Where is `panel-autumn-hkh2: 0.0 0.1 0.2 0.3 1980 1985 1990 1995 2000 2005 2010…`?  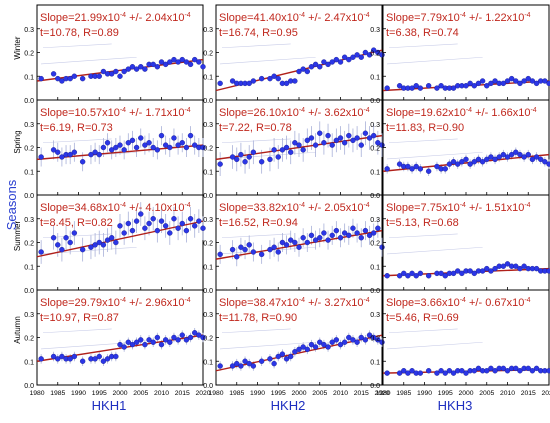
panel-autumn-hkh2: 0.0 0.1 0.2 0.3 1980 1985 1990 1995 2000 2005 2010… is located at coordinates (296, 343).